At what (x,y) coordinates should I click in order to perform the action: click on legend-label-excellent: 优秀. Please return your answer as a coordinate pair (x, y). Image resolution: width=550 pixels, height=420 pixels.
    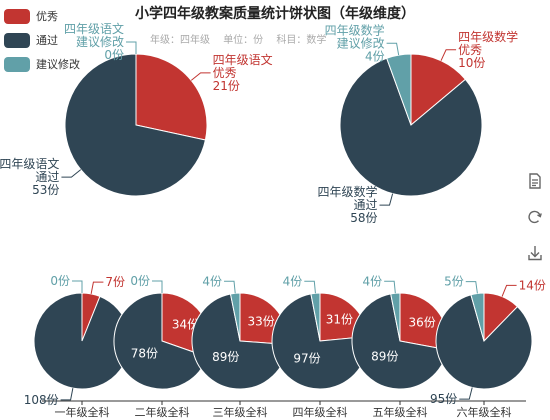
    Looking at the image, I should click on (47, 16).